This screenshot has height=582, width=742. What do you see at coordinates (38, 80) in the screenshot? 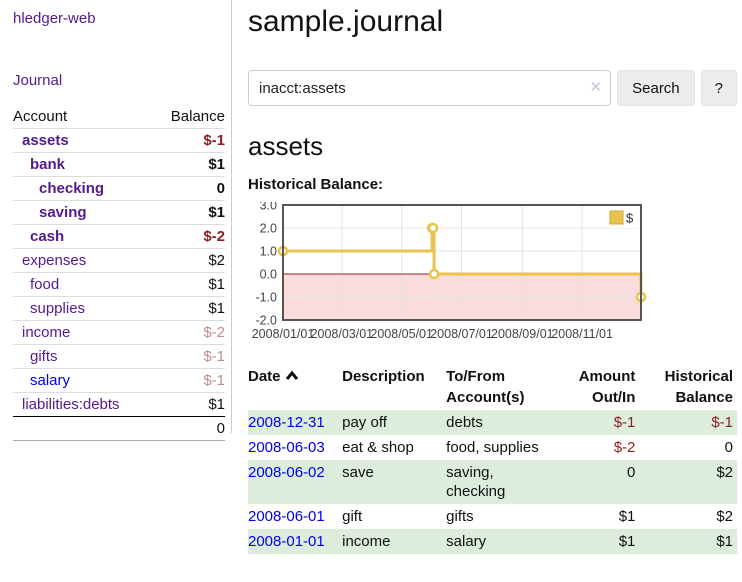
I see `sidebar-item-journal: Journal` at bounding box center [38, 80].